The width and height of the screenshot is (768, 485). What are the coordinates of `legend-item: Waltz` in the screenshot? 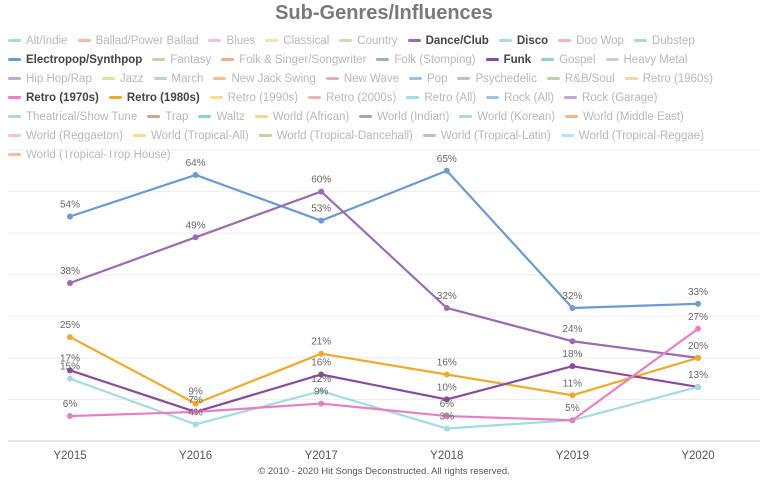 It's located at (221, 116).